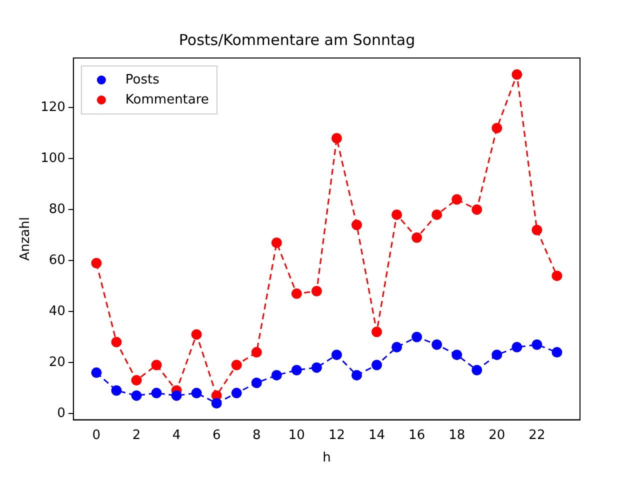 Image resolution: width=640 pixels, height=480 pixels. I want to click on x-tick-label: 22, so click(537, 435).